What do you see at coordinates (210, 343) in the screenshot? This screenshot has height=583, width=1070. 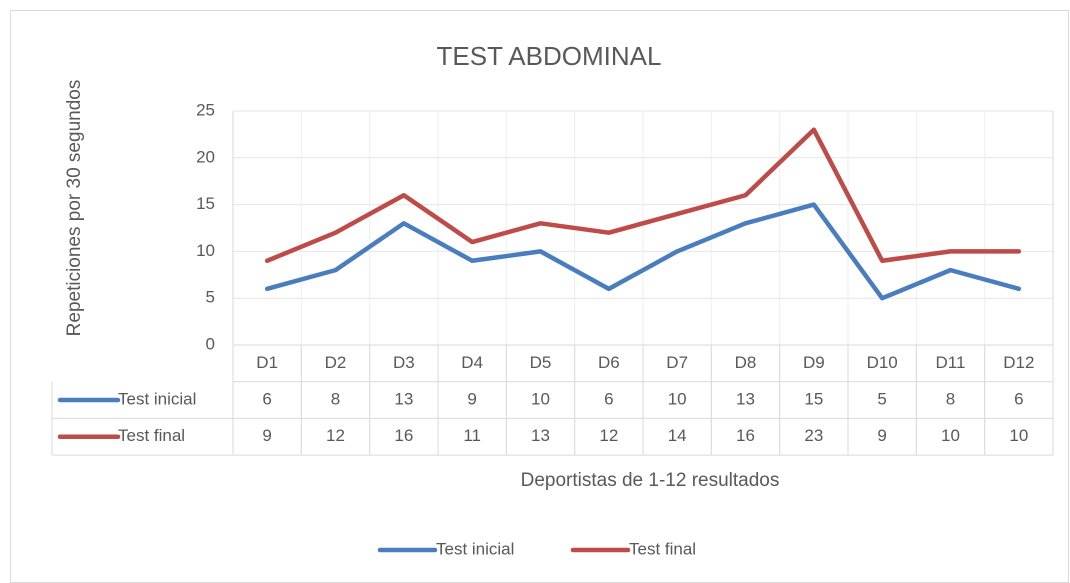 I see `y-tick-label: 0` at bounding box center [210, 343].